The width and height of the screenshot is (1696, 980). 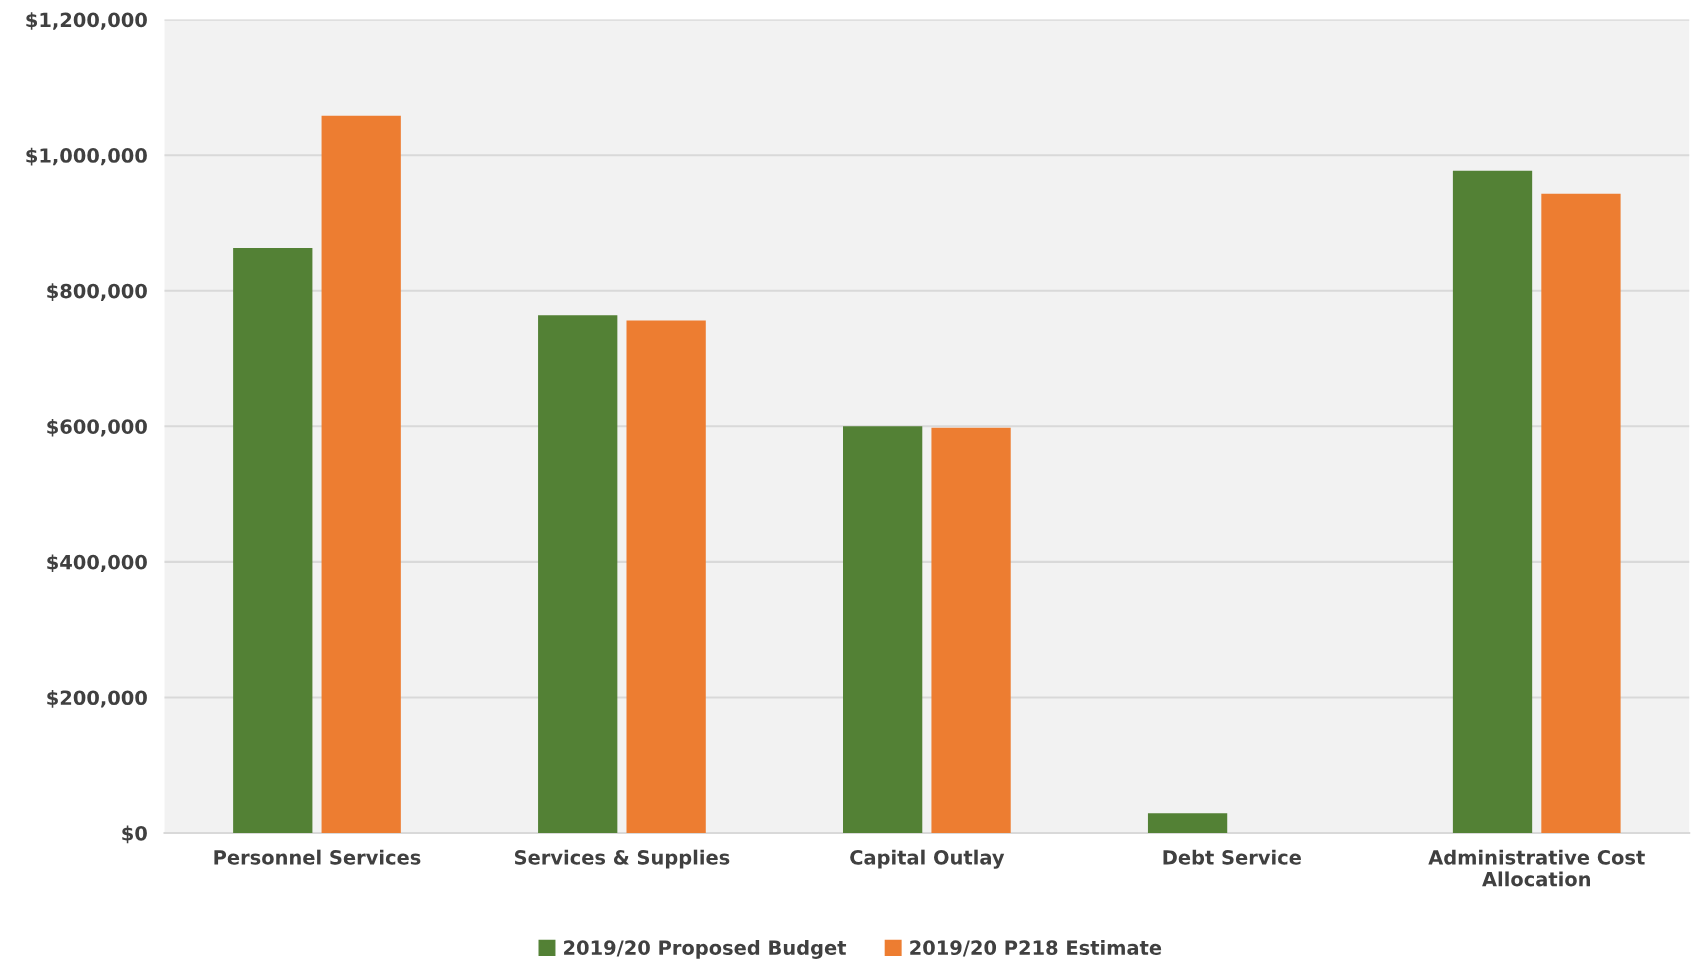 I want to click on y-tick-label: $0, so click(x=134, y=834).